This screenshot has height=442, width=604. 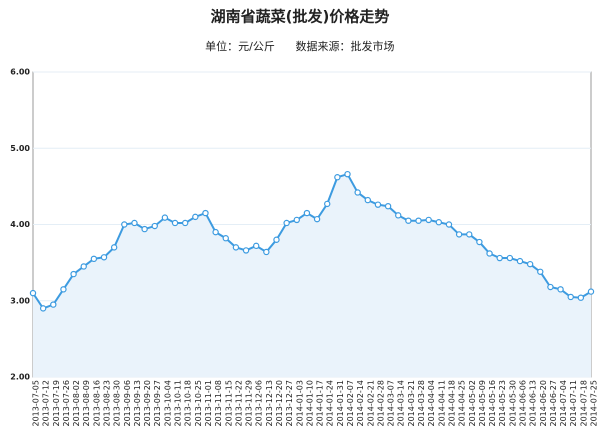 What do you see at coordinates (198, 403) in the screenshot?
I see `x-tick-label: 2013-10-25` at bounding box center [198, 403].